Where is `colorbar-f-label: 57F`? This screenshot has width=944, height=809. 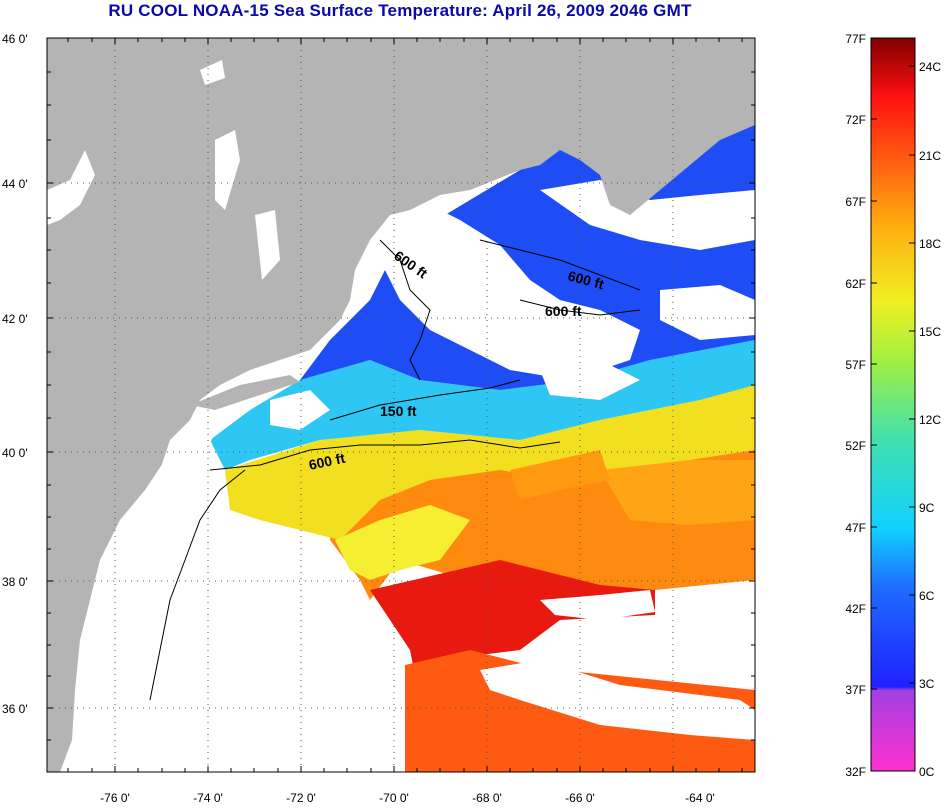
colorbar-f-label: 57F is located at coordinates (855, 365).